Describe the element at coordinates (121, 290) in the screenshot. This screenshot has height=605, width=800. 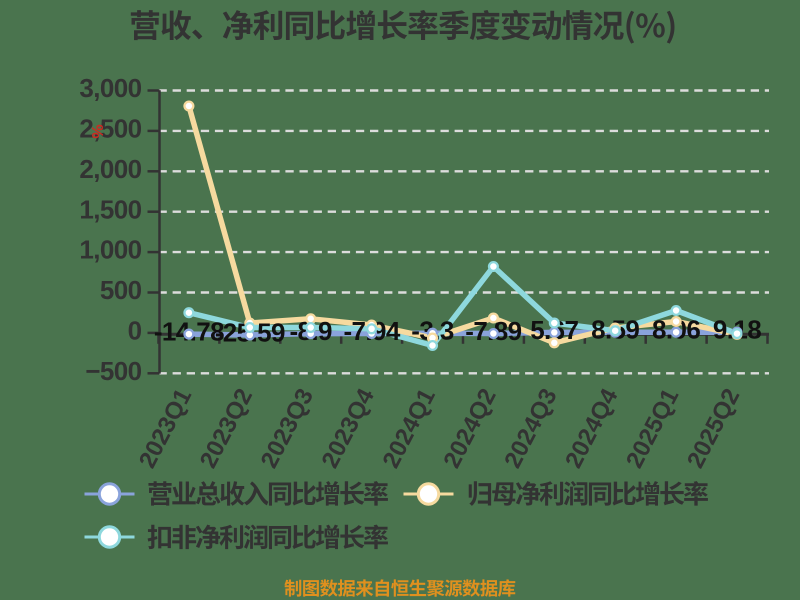
I see `svg-text: 500` at that location.